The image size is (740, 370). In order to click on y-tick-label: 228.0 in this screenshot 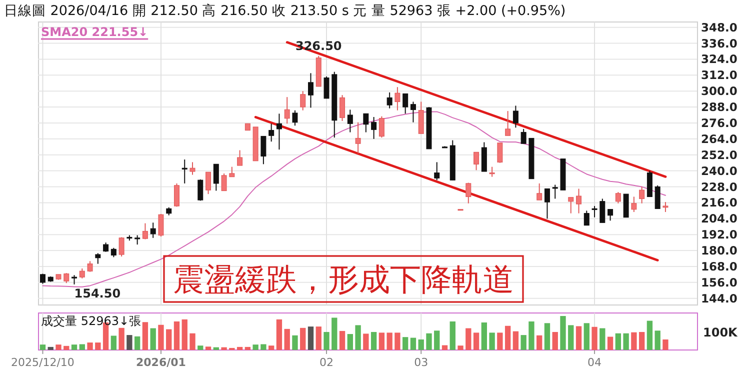, I will do `click(719, 187)`.